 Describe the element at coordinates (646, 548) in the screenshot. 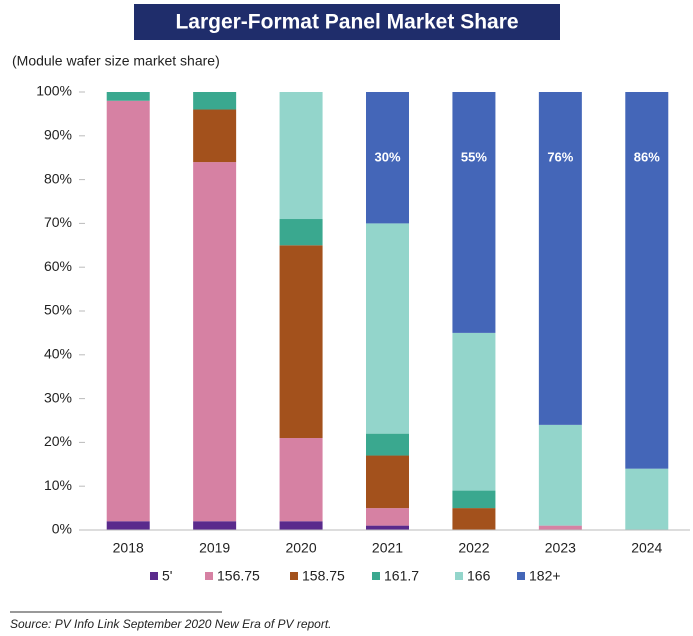

I see `x-tick-label: 2024` at that location.